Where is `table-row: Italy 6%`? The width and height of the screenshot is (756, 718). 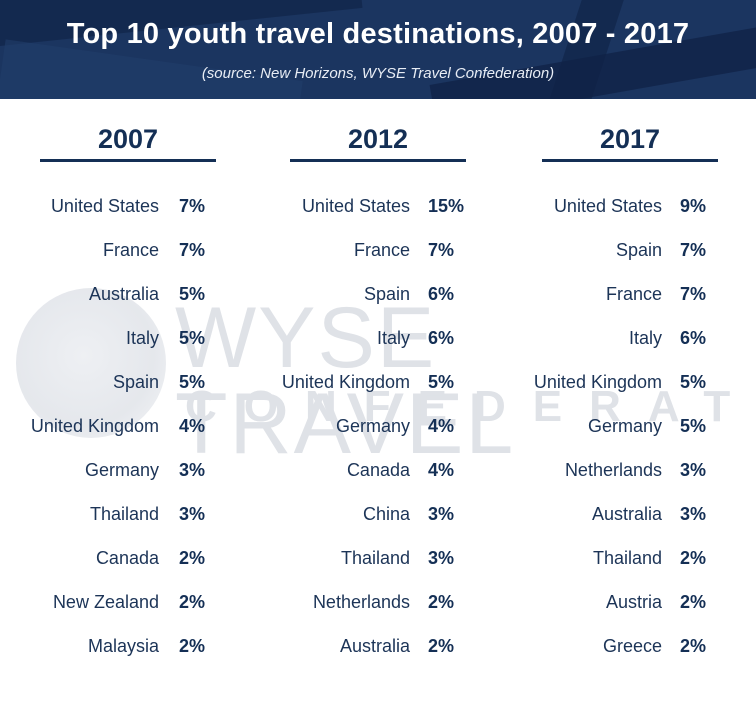 table-row: Italy 6% is located at coordinates (630, 340).